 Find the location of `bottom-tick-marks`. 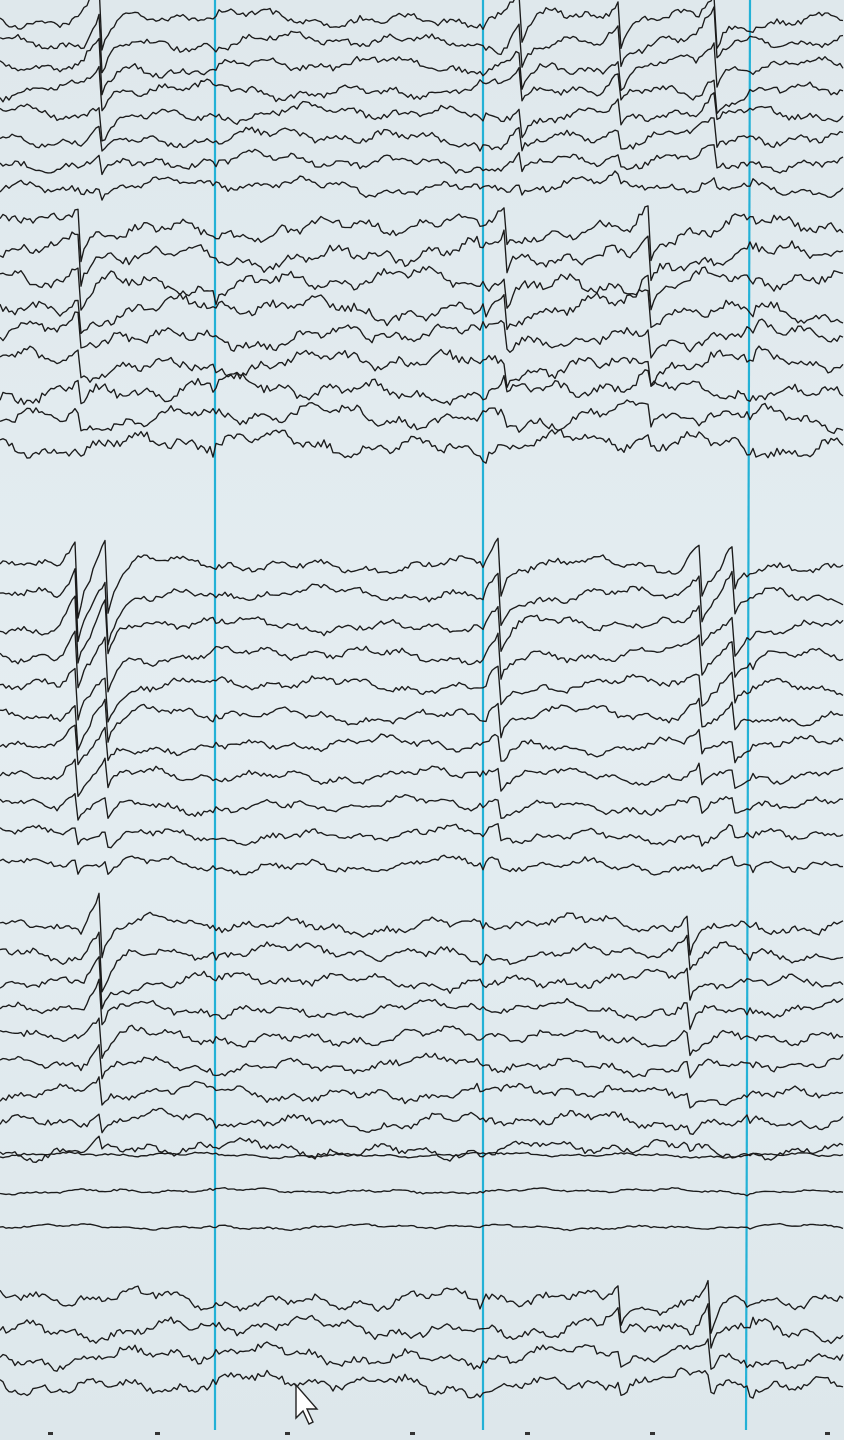

bottom-tick-marks is located at coordinates (439, 1433).